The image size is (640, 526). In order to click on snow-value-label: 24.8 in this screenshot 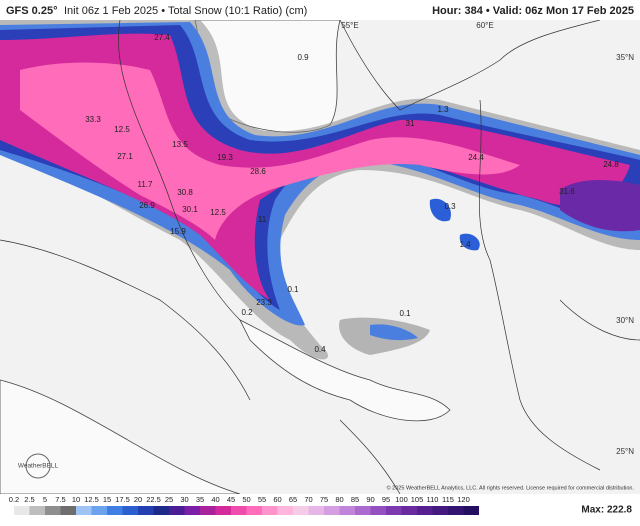, I will do `click(611, 164)`.